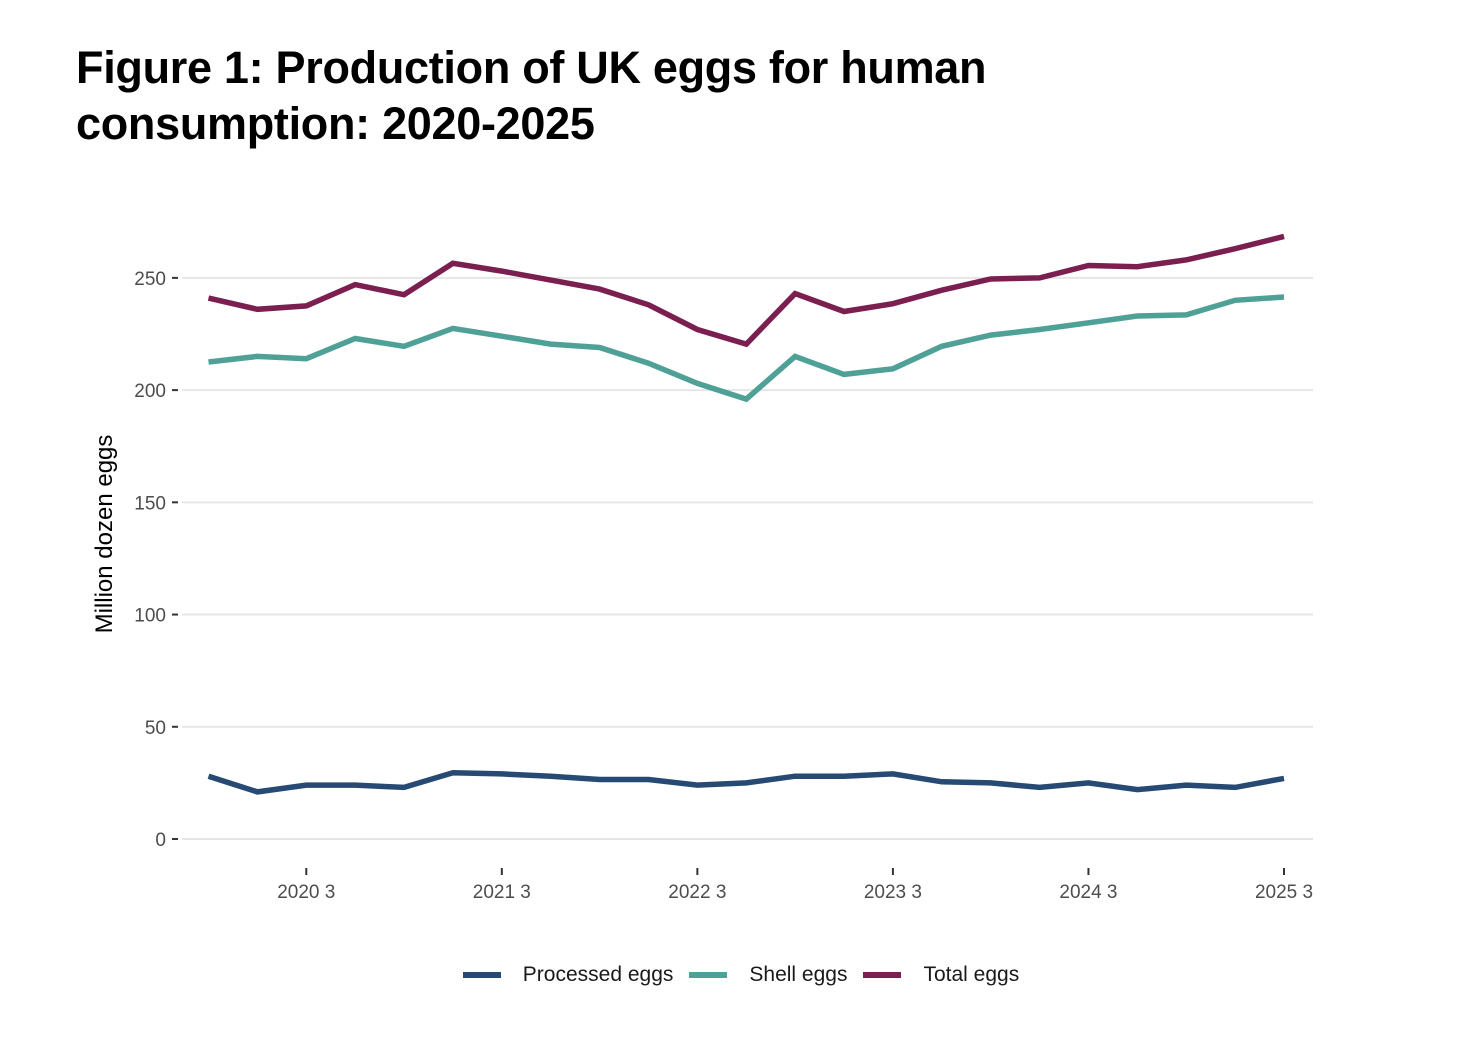  I want to click on y-axis: 0 50 100 150 200 250, so click(156, 560).